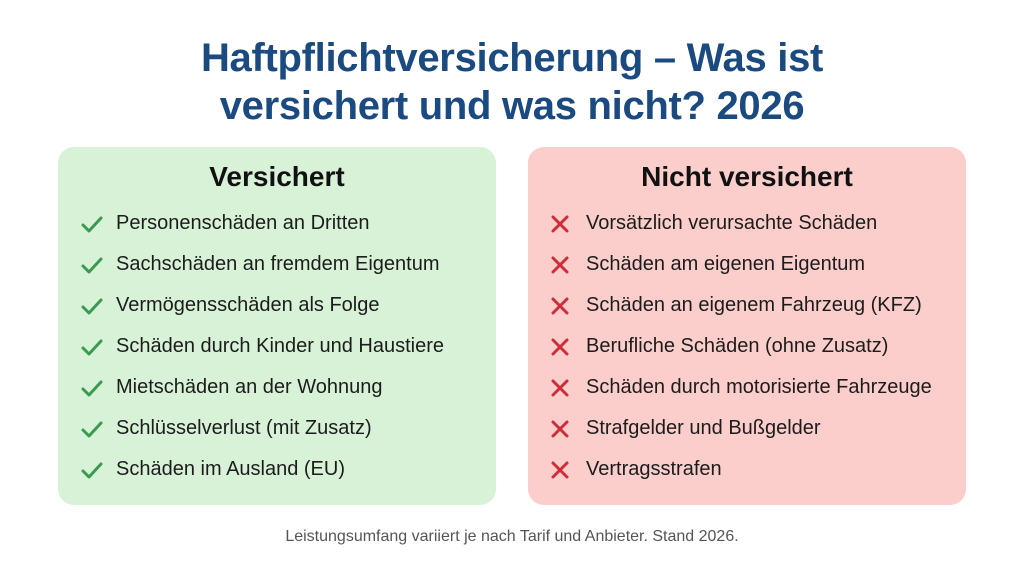  Describe the element at coordinates (287, 223) in the screenshot. I see `list-item: Personenschäden an Dritten` at that location.